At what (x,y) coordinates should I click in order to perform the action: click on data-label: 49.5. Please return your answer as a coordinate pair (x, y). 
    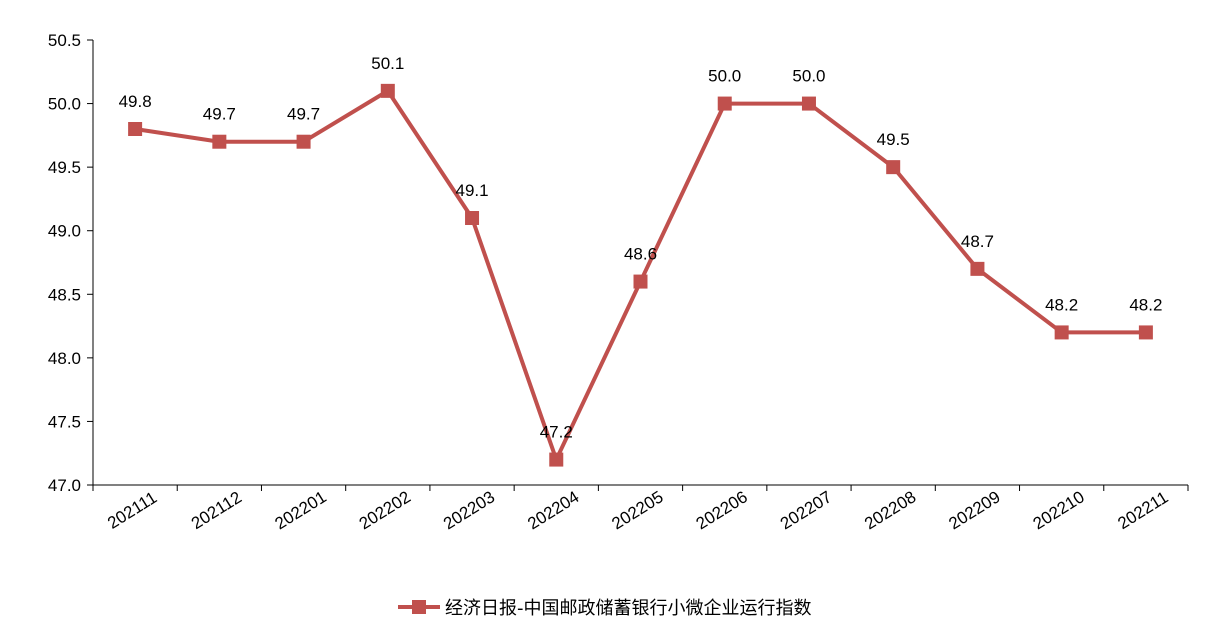
    Looking at the image, I should click on (893, 139).